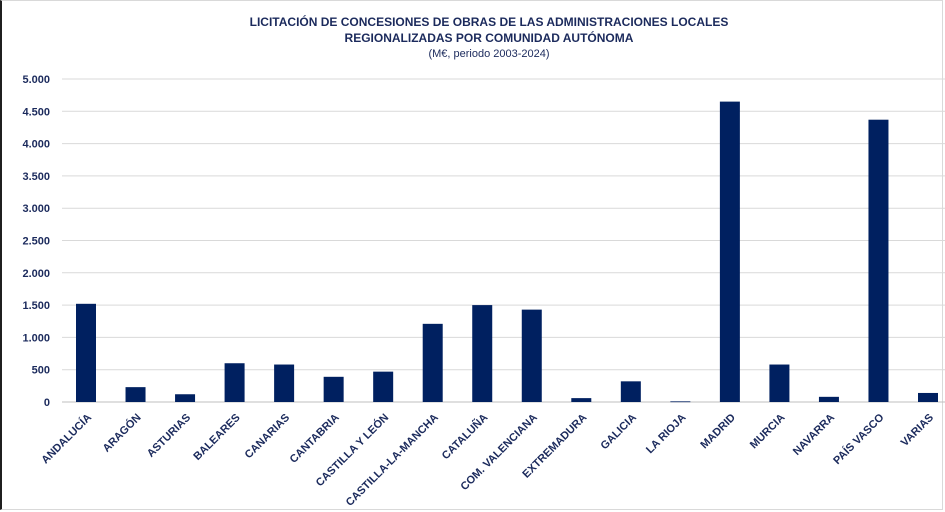 This screenshot has width=945, height=512. Describe the element at coordinates (36, 242) in the screenshot. I see `y-tick-label: 2.500` at that location.